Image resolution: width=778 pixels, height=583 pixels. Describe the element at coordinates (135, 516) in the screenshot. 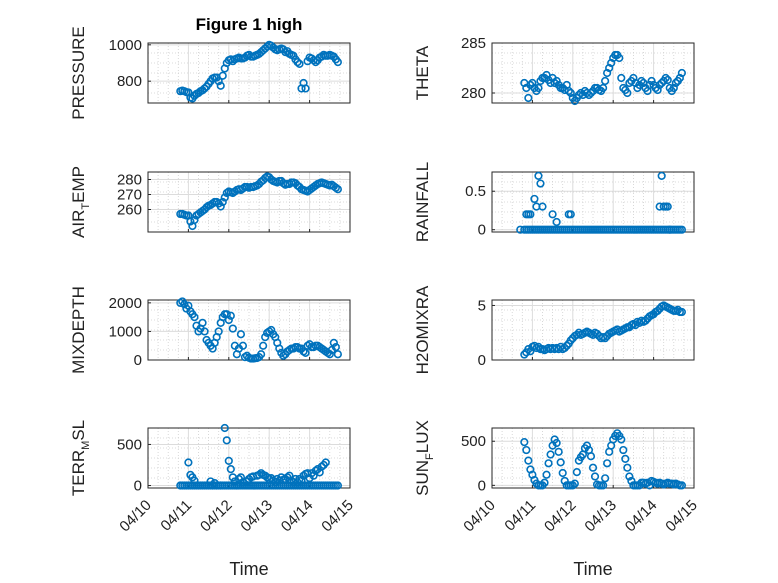

I see `x-tick-label: 04/10` at that location.